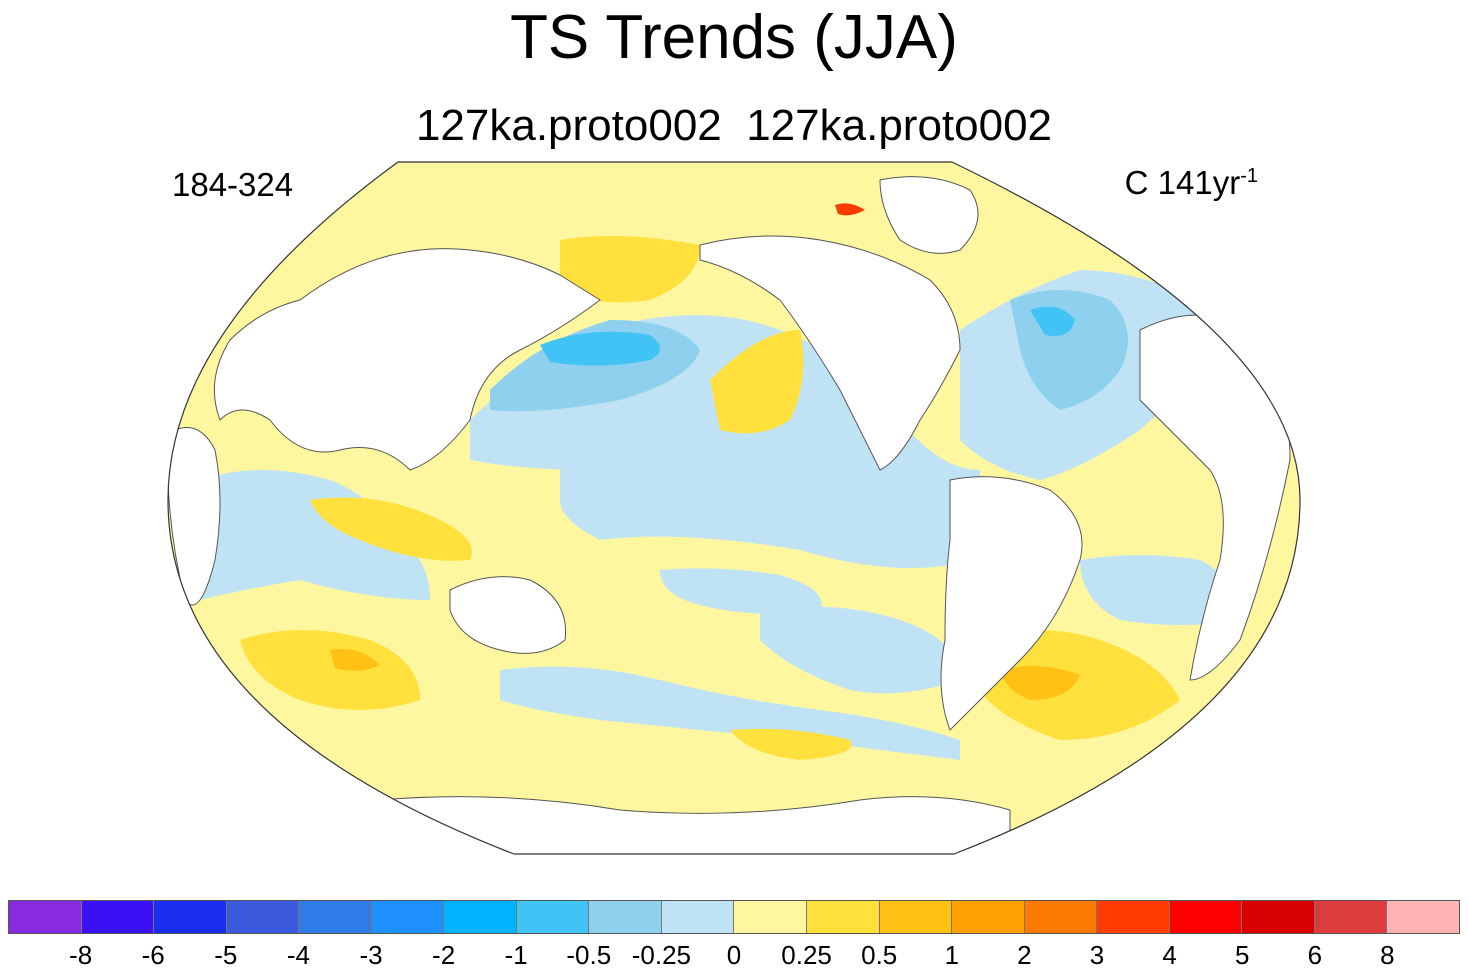 Image resolution: width=1468 pixels, height=974 pixels. I want to click on land-north-america, so click(830, 353).